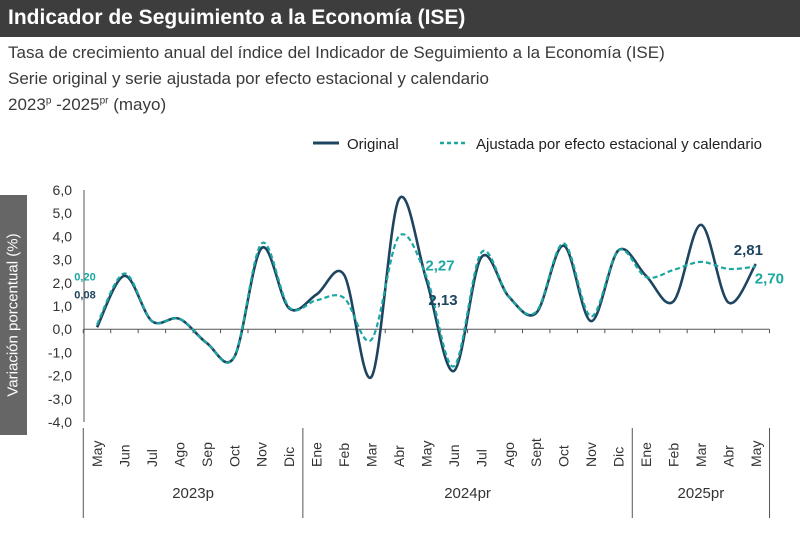 The image size is (800, 533). Describe the element at coordinates (84, 278) in the screenshot. I see `data-label: 0,20` at that location.